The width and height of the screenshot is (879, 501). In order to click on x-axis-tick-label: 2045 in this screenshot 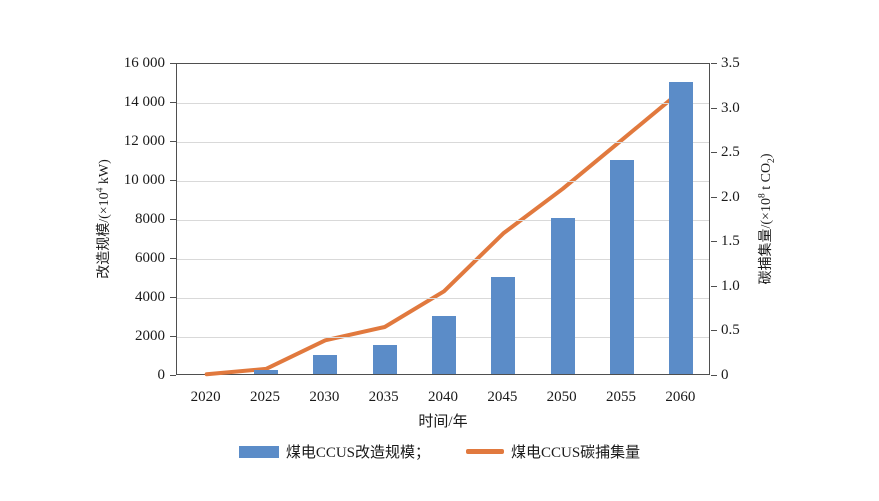, I will do `click(502, 397)`.